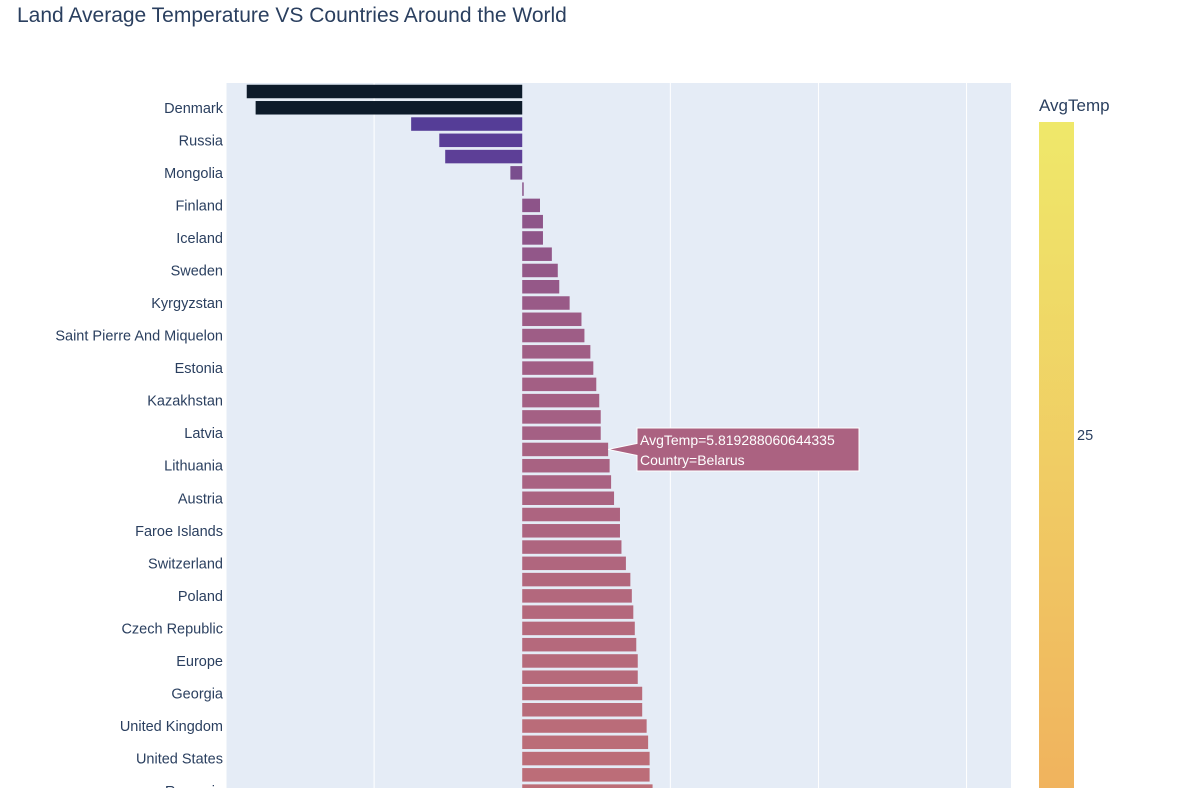  I want to click on y-tick-label: Austria, so click(201, 499).